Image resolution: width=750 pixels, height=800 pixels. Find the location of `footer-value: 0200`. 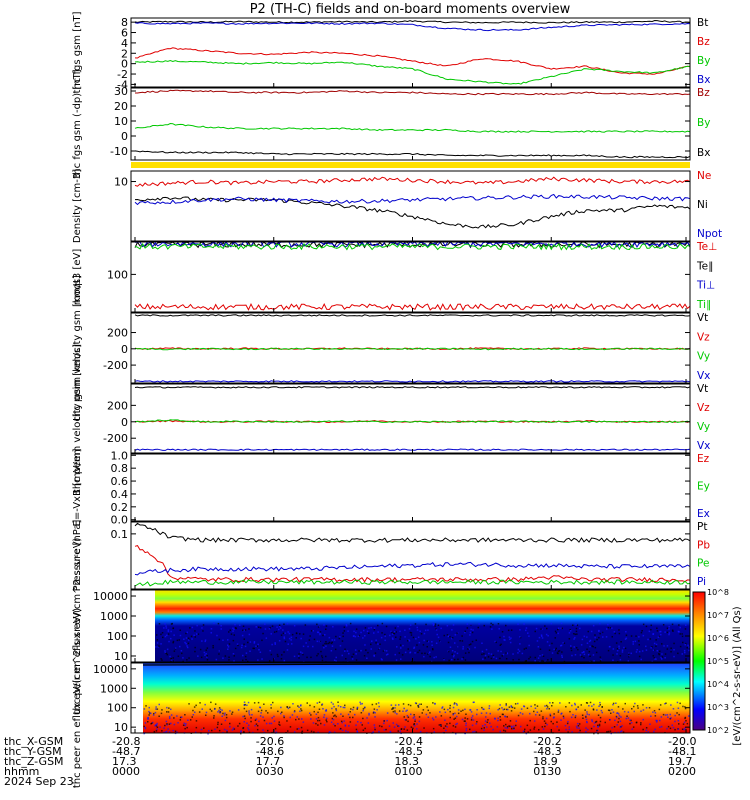

footer-value: 0200 is located at coordinates (682, 771).